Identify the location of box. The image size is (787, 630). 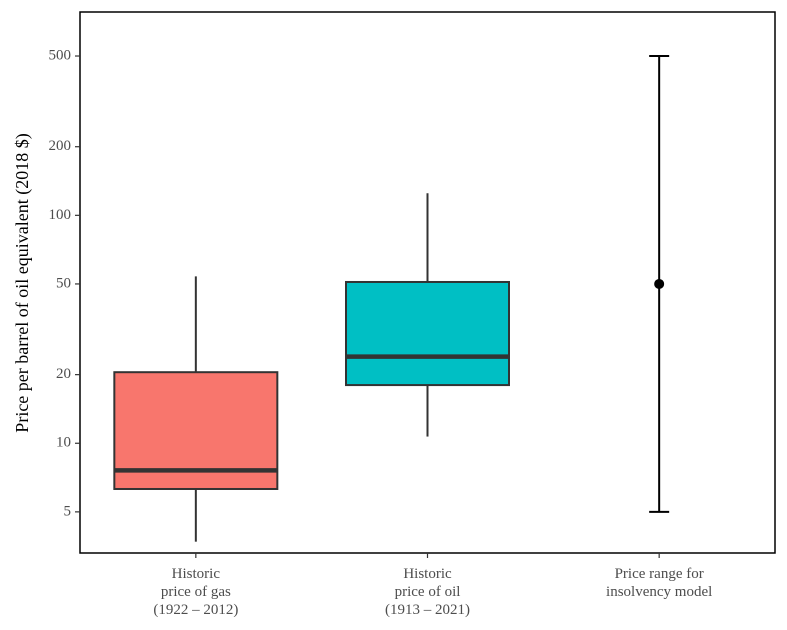
(427, 333).